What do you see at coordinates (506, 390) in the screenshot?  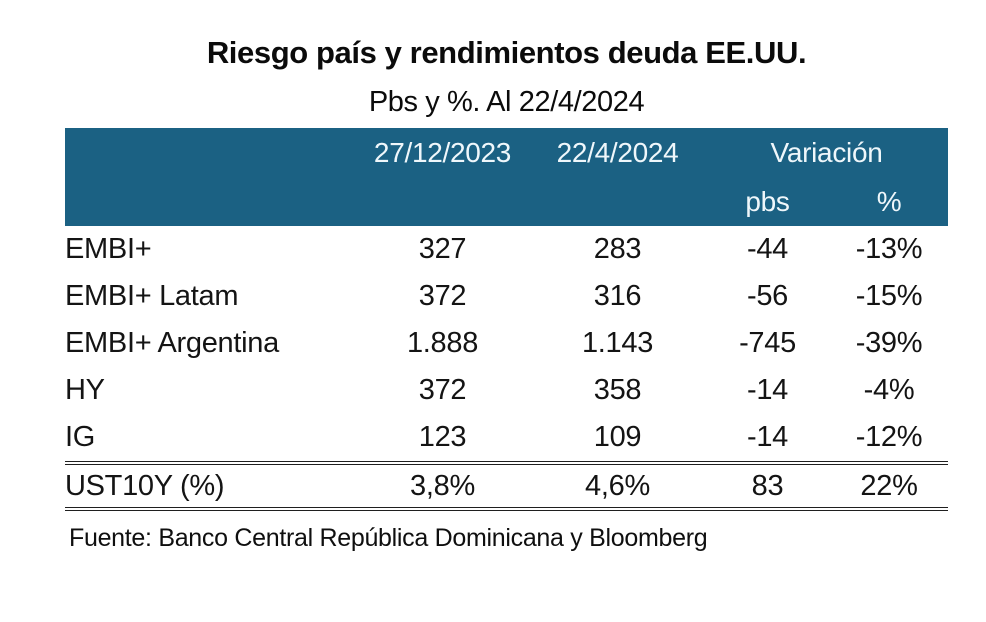 I see `table-row-hy: HY 372 358 -14 -4%` at bounding box center [506, 390].